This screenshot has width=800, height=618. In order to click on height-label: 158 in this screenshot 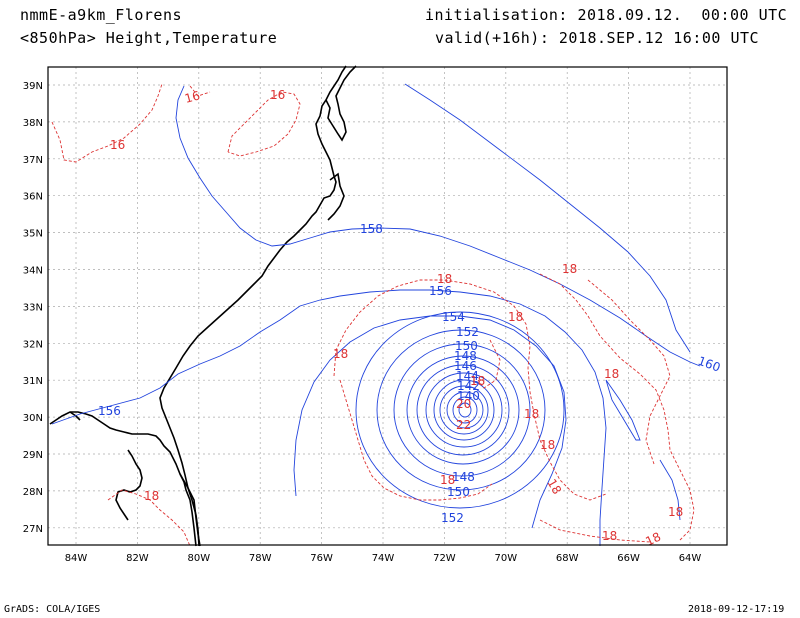, I will do `click(371, 229)`.